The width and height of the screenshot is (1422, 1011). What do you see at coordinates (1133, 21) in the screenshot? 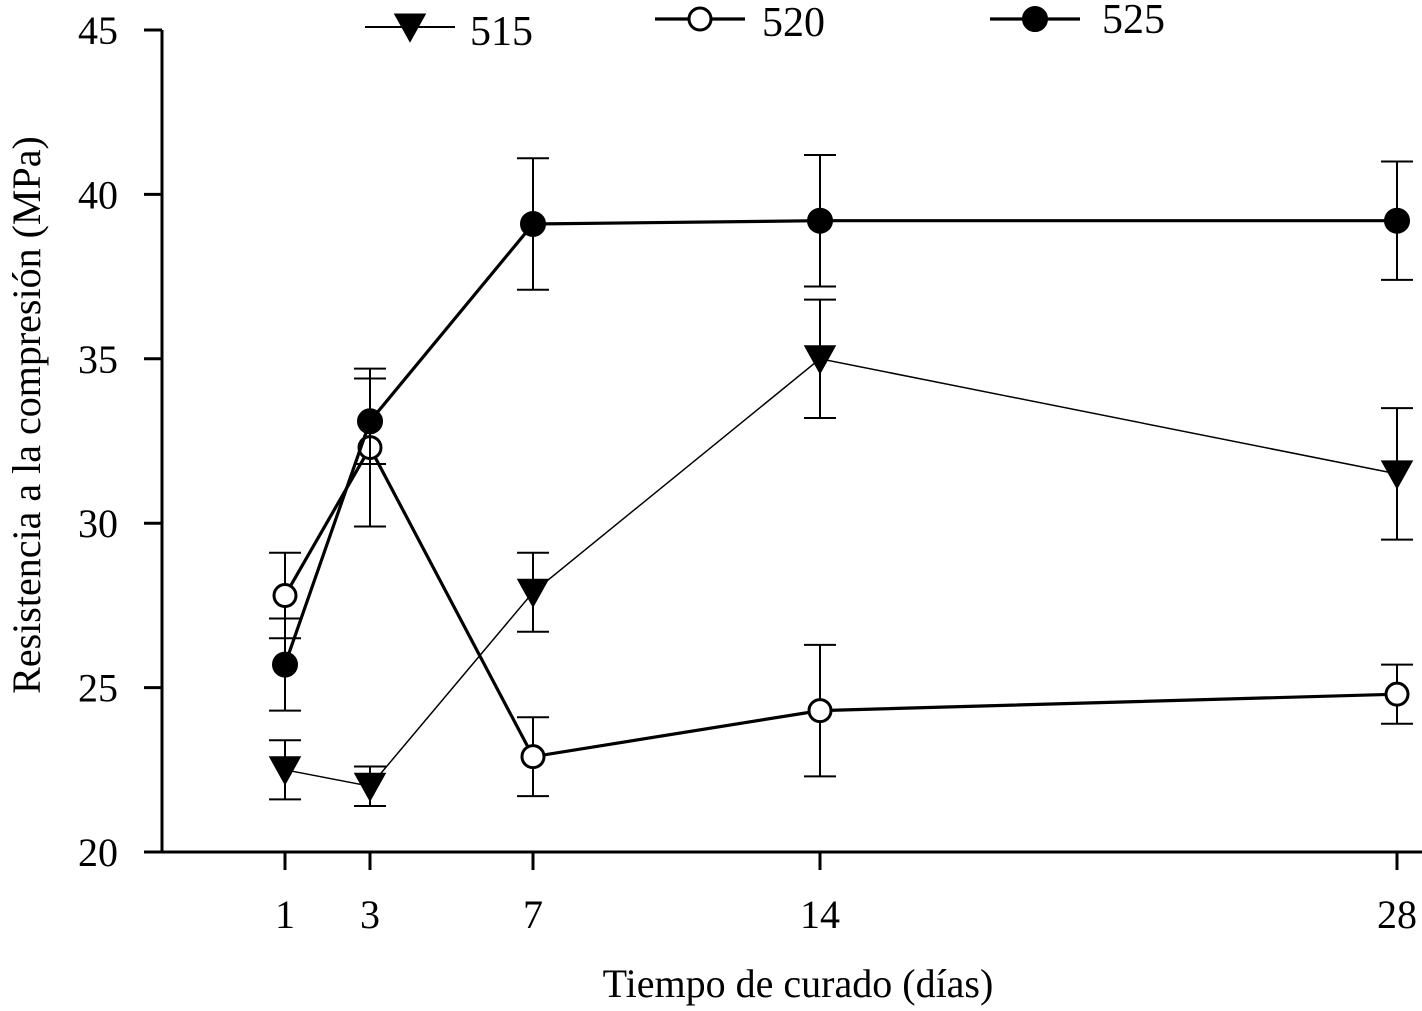
I see `legend-label: 525` at bounding box center [1133, 21].